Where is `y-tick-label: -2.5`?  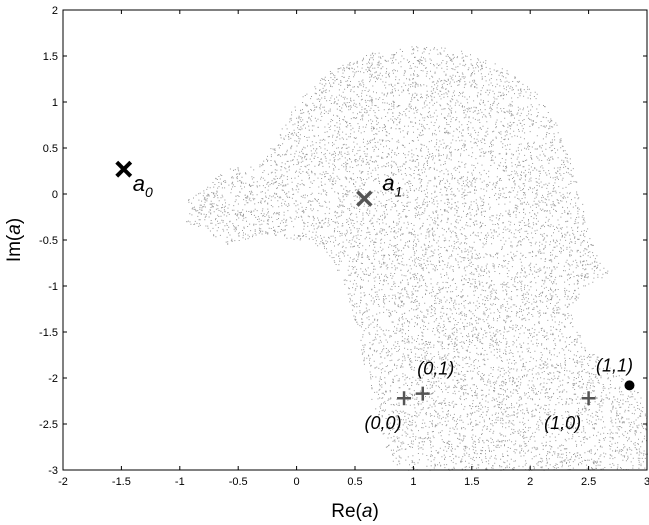 y-tick-label: -2.5 is located at coordinates (48, 425).